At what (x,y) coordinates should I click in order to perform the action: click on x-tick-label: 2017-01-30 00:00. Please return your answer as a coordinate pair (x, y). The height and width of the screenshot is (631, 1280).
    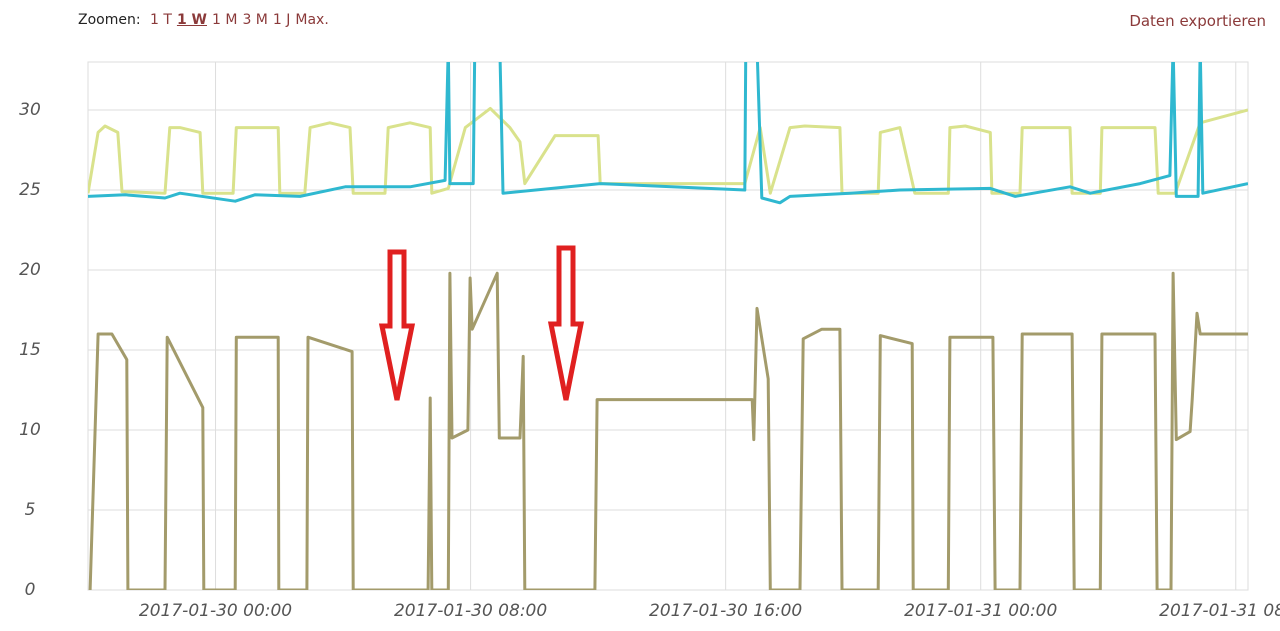
    Looking at the image, I should click on (215, 611).